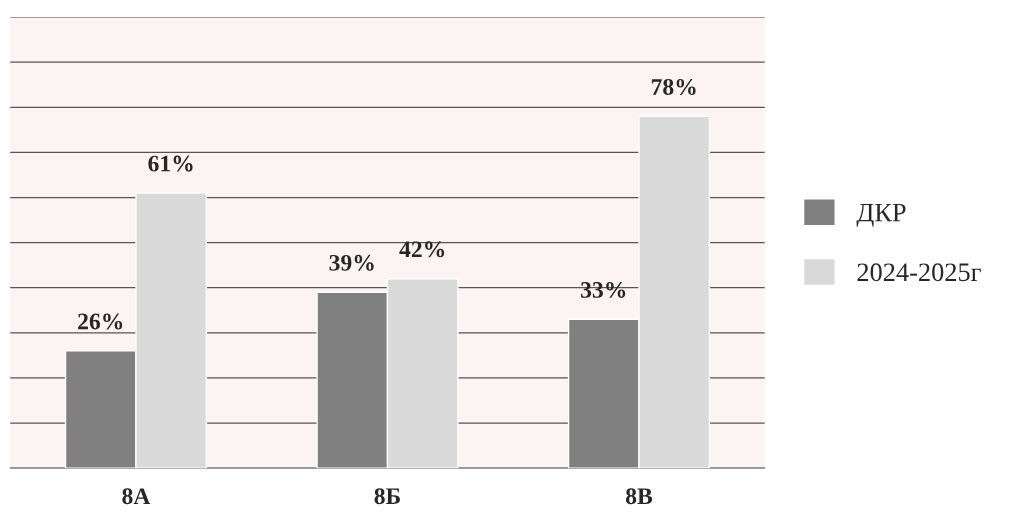 This screenshot has width=1021, height=519. Describe the element at coordinates (351, 262) in the screenshot. I see `data-label: 39%` at that location.